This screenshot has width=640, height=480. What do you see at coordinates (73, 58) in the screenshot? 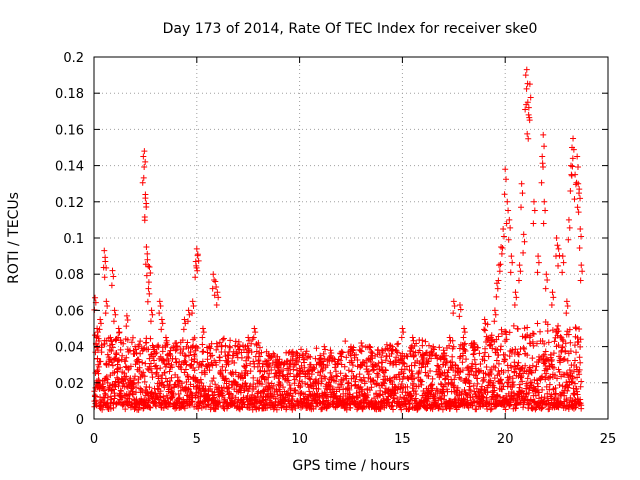
I see `y-tick-label: 0.2` at bounding box center [73, 58].